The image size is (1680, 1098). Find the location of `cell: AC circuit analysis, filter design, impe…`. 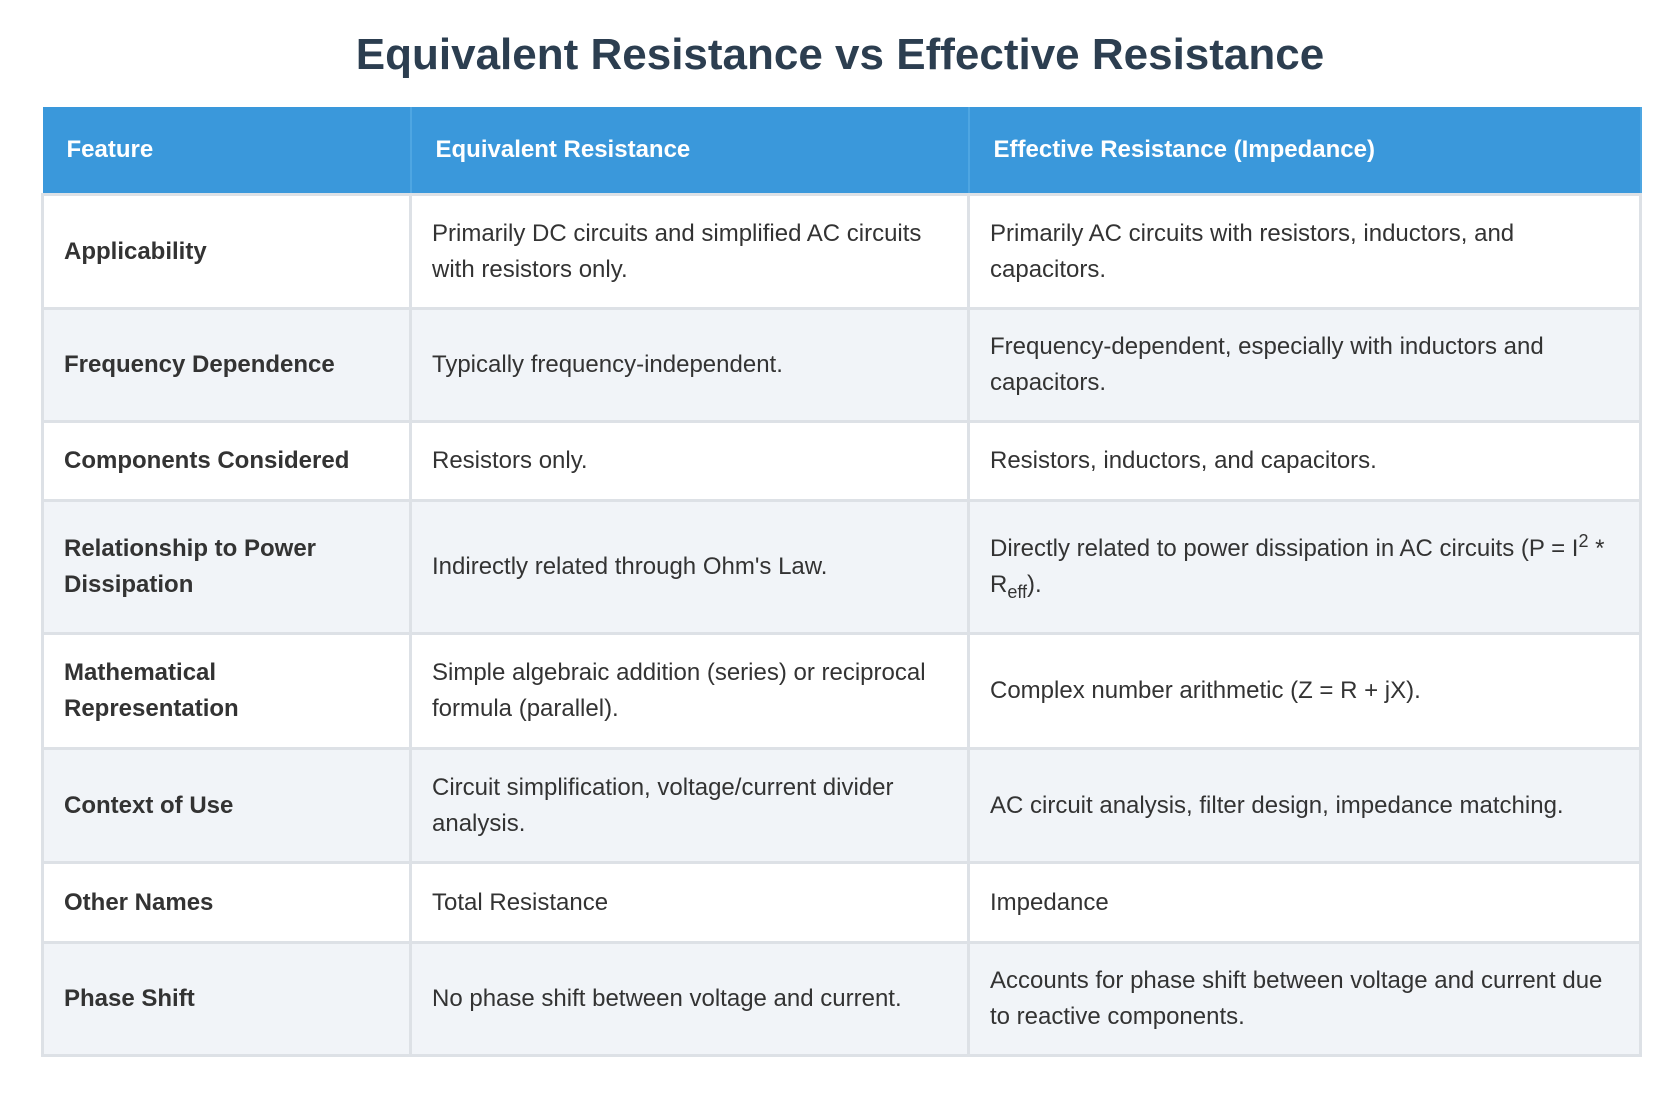

cell: AC circuit analysis, filter design, impe… is located at coordinates (1304, 805).